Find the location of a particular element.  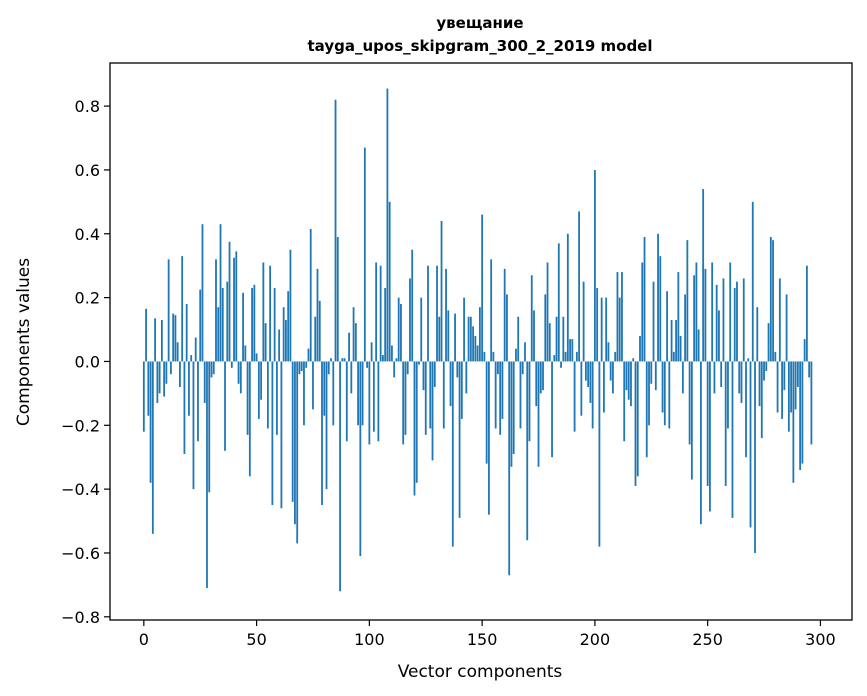

chart-title: увещание is located at coordinates (479, 23).